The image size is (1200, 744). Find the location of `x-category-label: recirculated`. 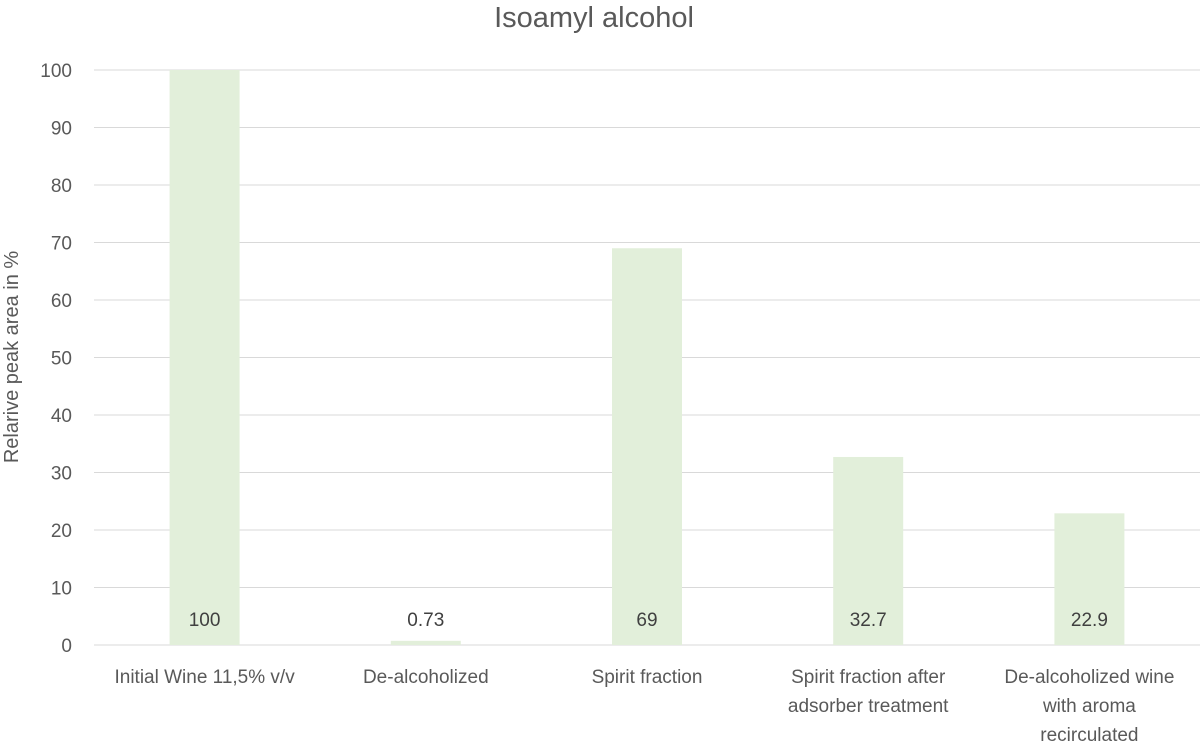

x-category-label: recirculated is located at coordinates (1089, 734).